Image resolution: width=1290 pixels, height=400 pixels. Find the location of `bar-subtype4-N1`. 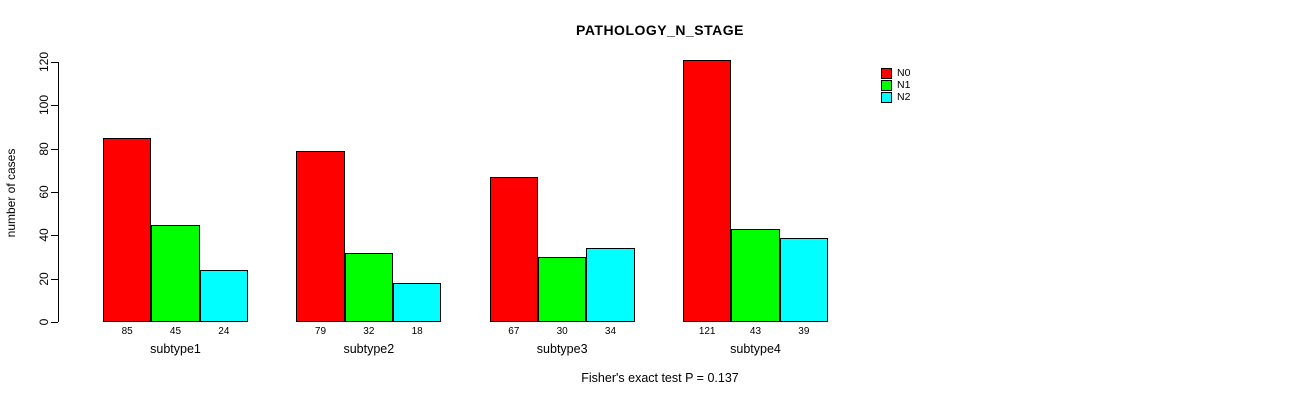

bar-subtype4-N1 is located at coordinates (755, 275).